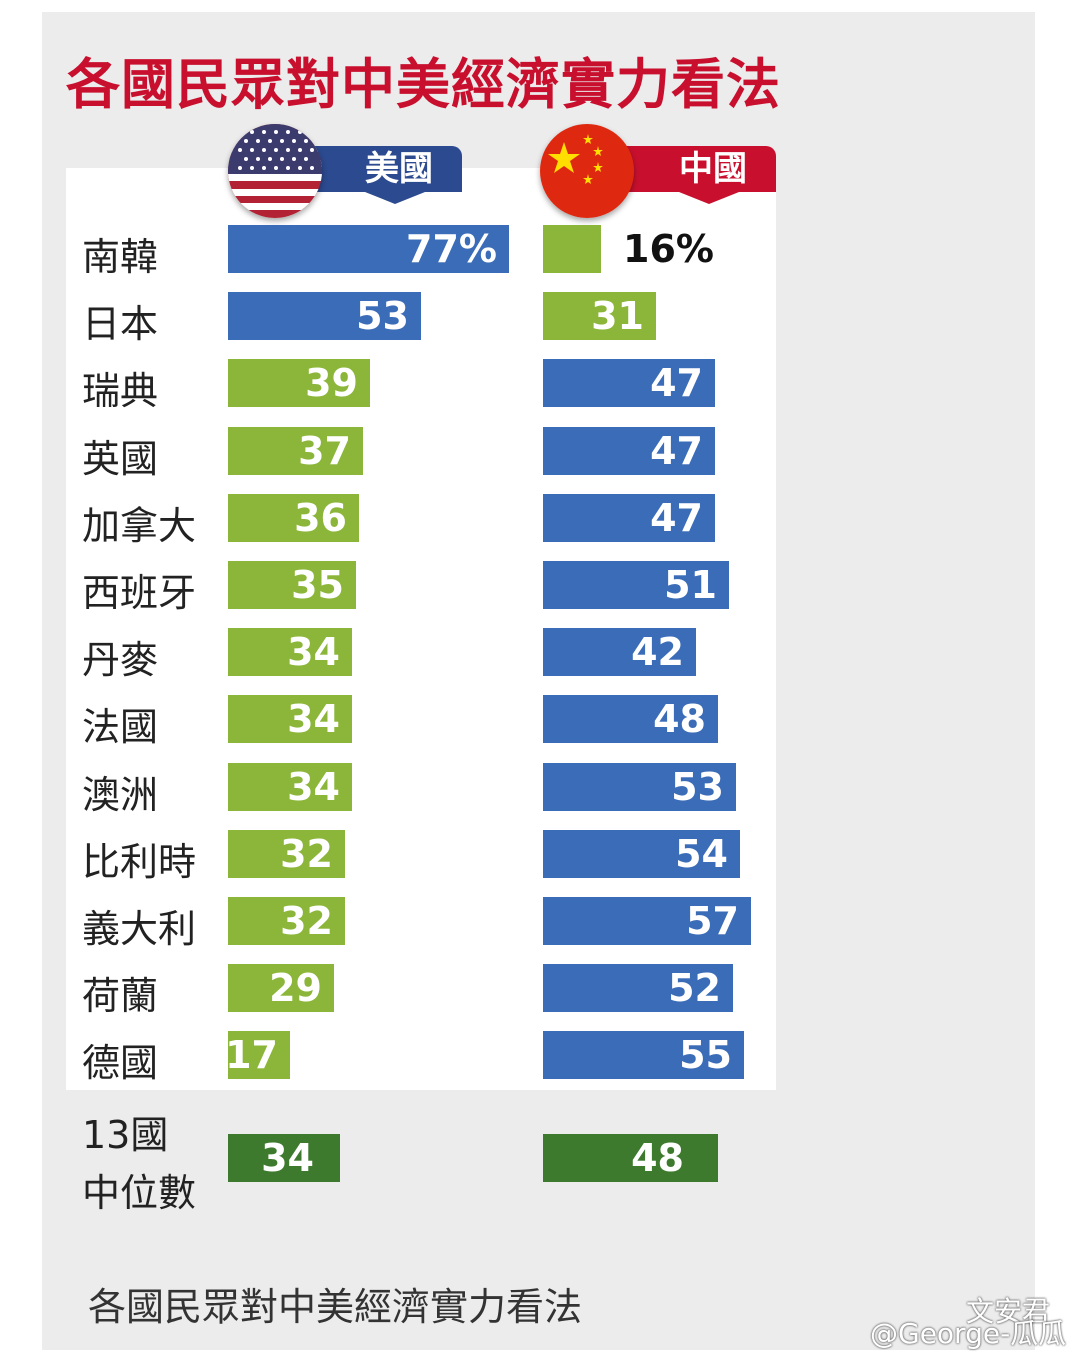 This screenshot has height=1355, width=1080. I want to click on us-value: 36, so click(320, 518).